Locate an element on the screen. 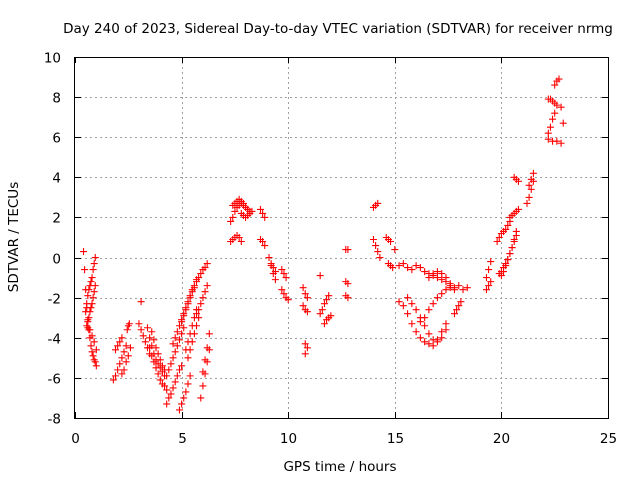  x-tick-label: 0 is located at coordinates (75, 439).